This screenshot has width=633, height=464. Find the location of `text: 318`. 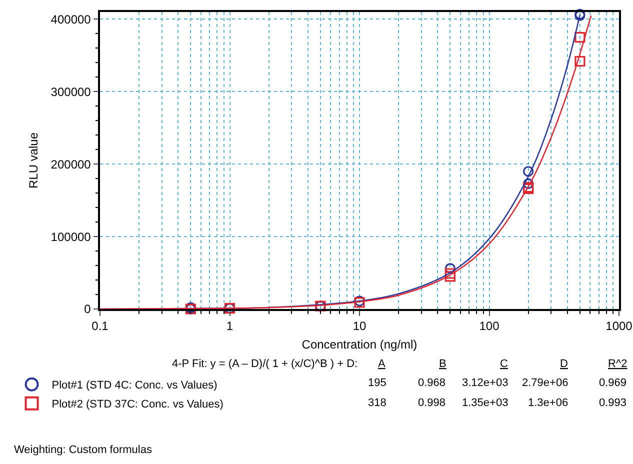

text: 318 is located at coordinates (377, 403).